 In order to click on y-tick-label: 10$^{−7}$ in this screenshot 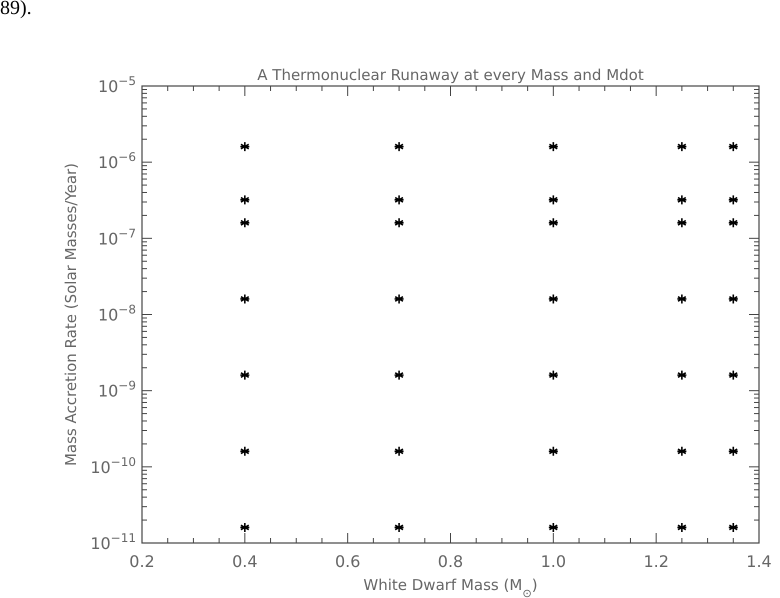, I will do `click(117, 237)`.